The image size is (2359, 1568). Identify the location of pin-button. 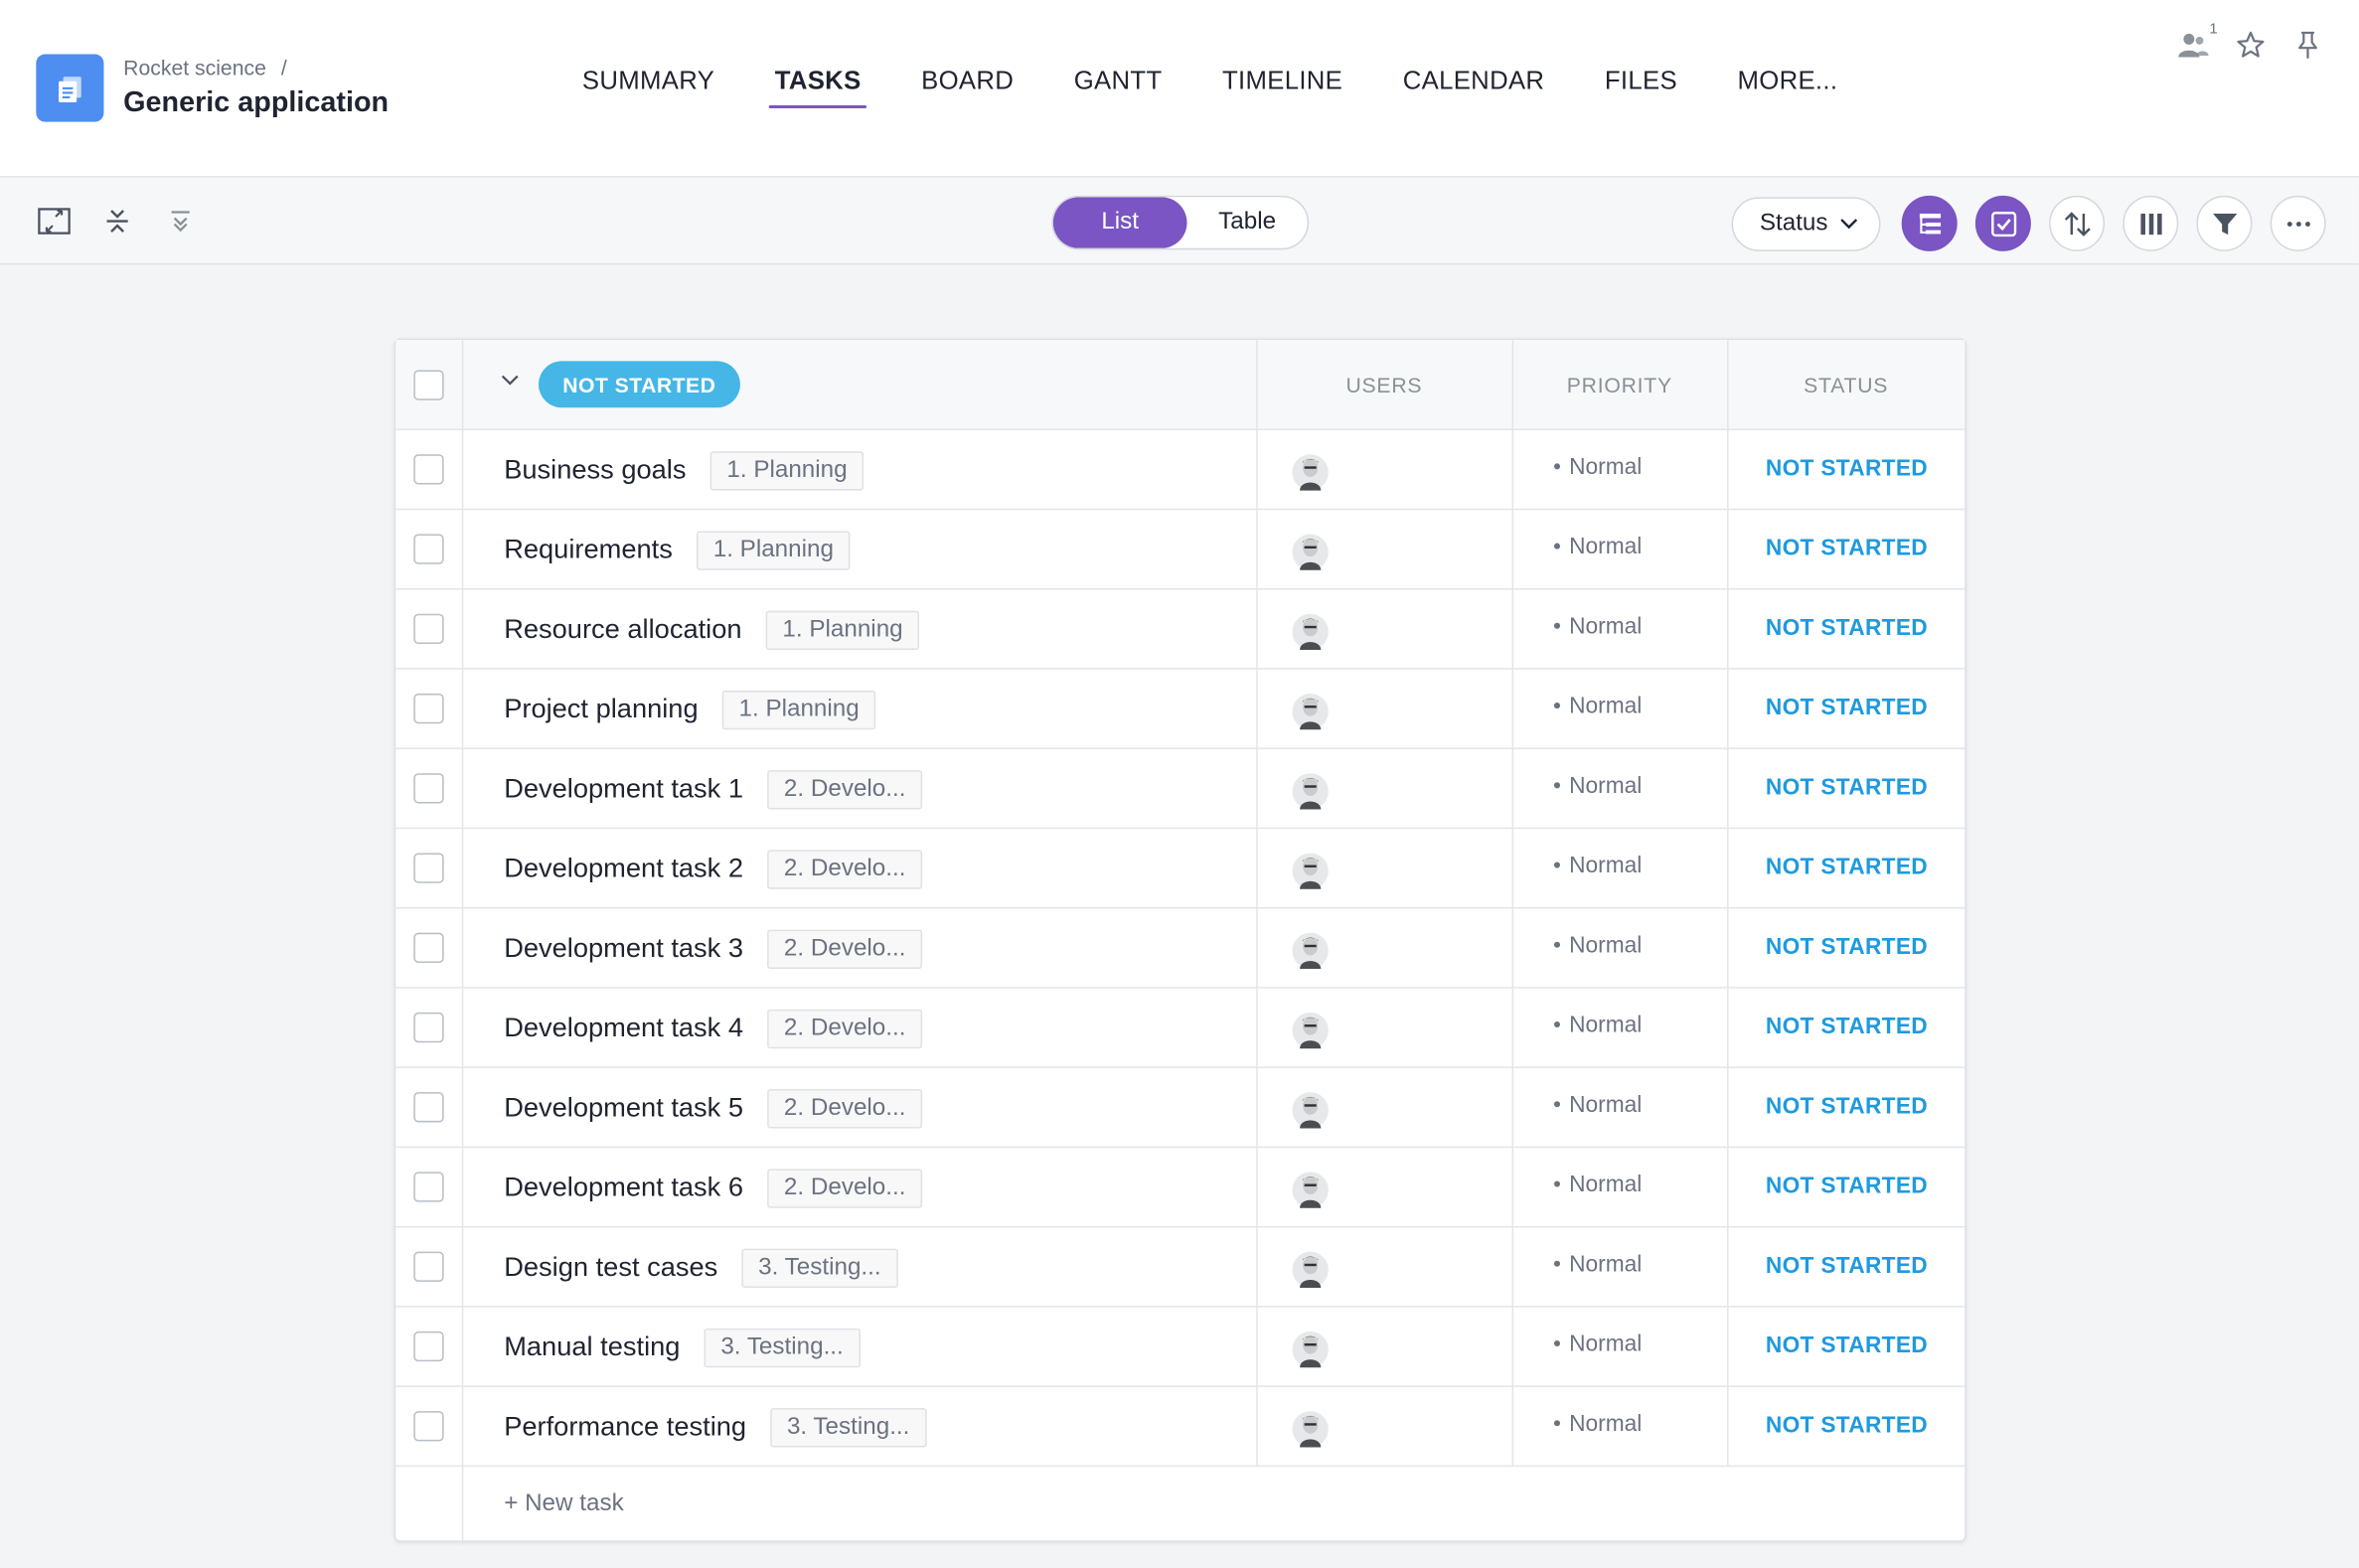
(2307, 45).